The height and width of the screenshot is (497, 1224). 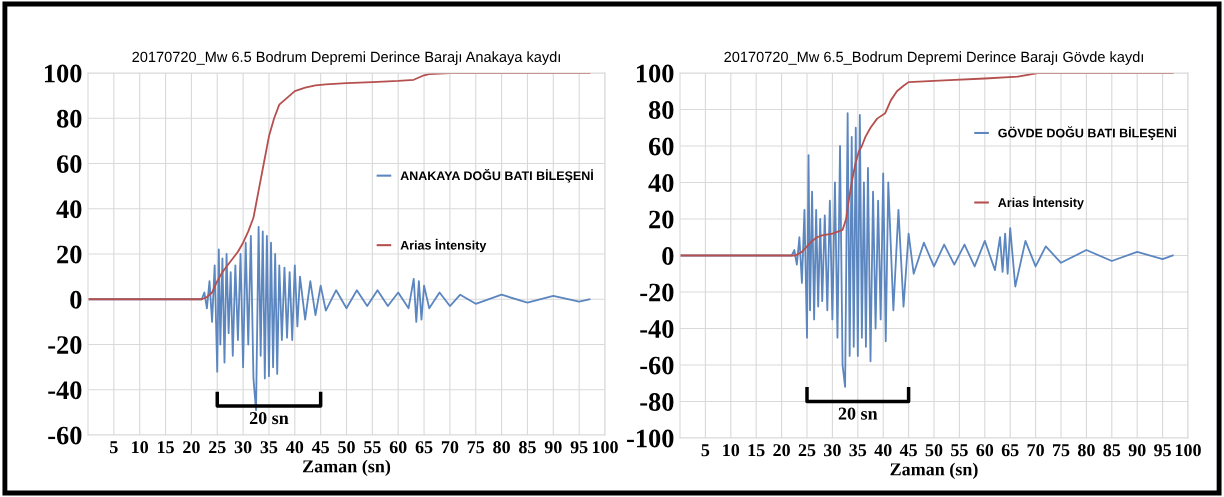 I want to click on y-tick-label: -80, so click(x=657, y=402).